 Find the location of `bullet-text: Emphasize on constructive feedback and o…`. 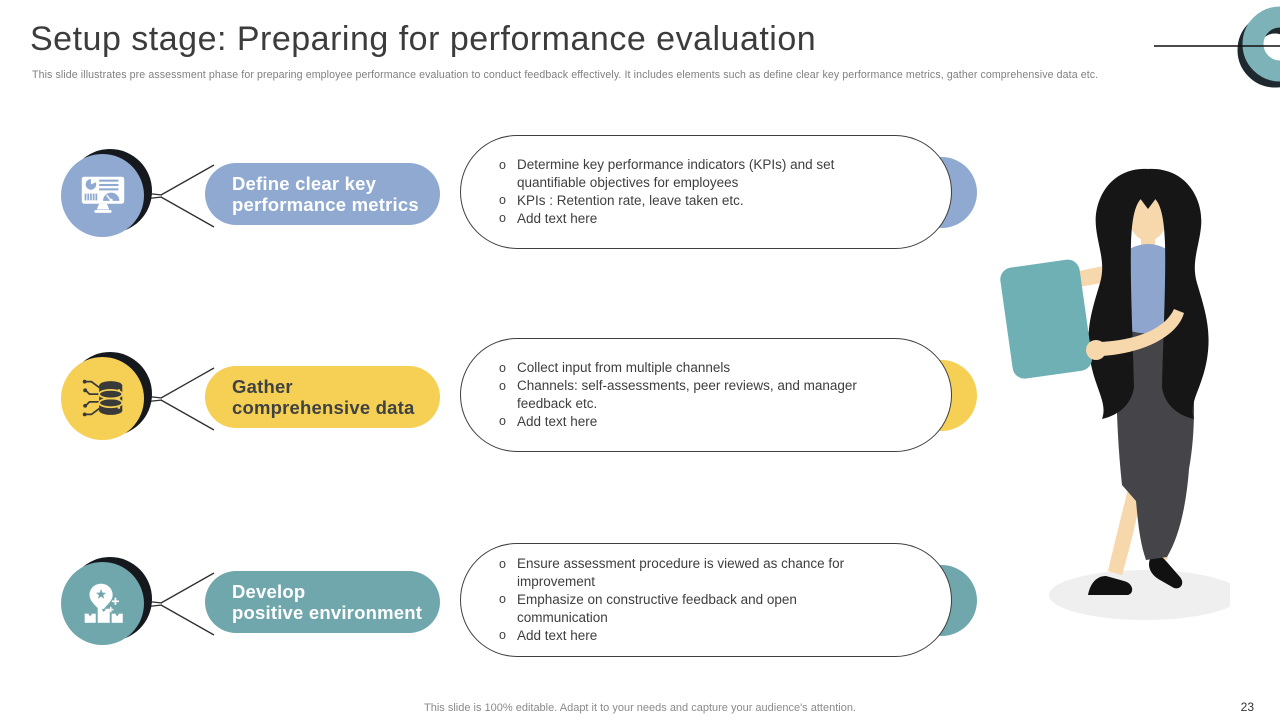

bullet-text: Emphasize on constructive feedback and o… is located at coordinates (657, 608).